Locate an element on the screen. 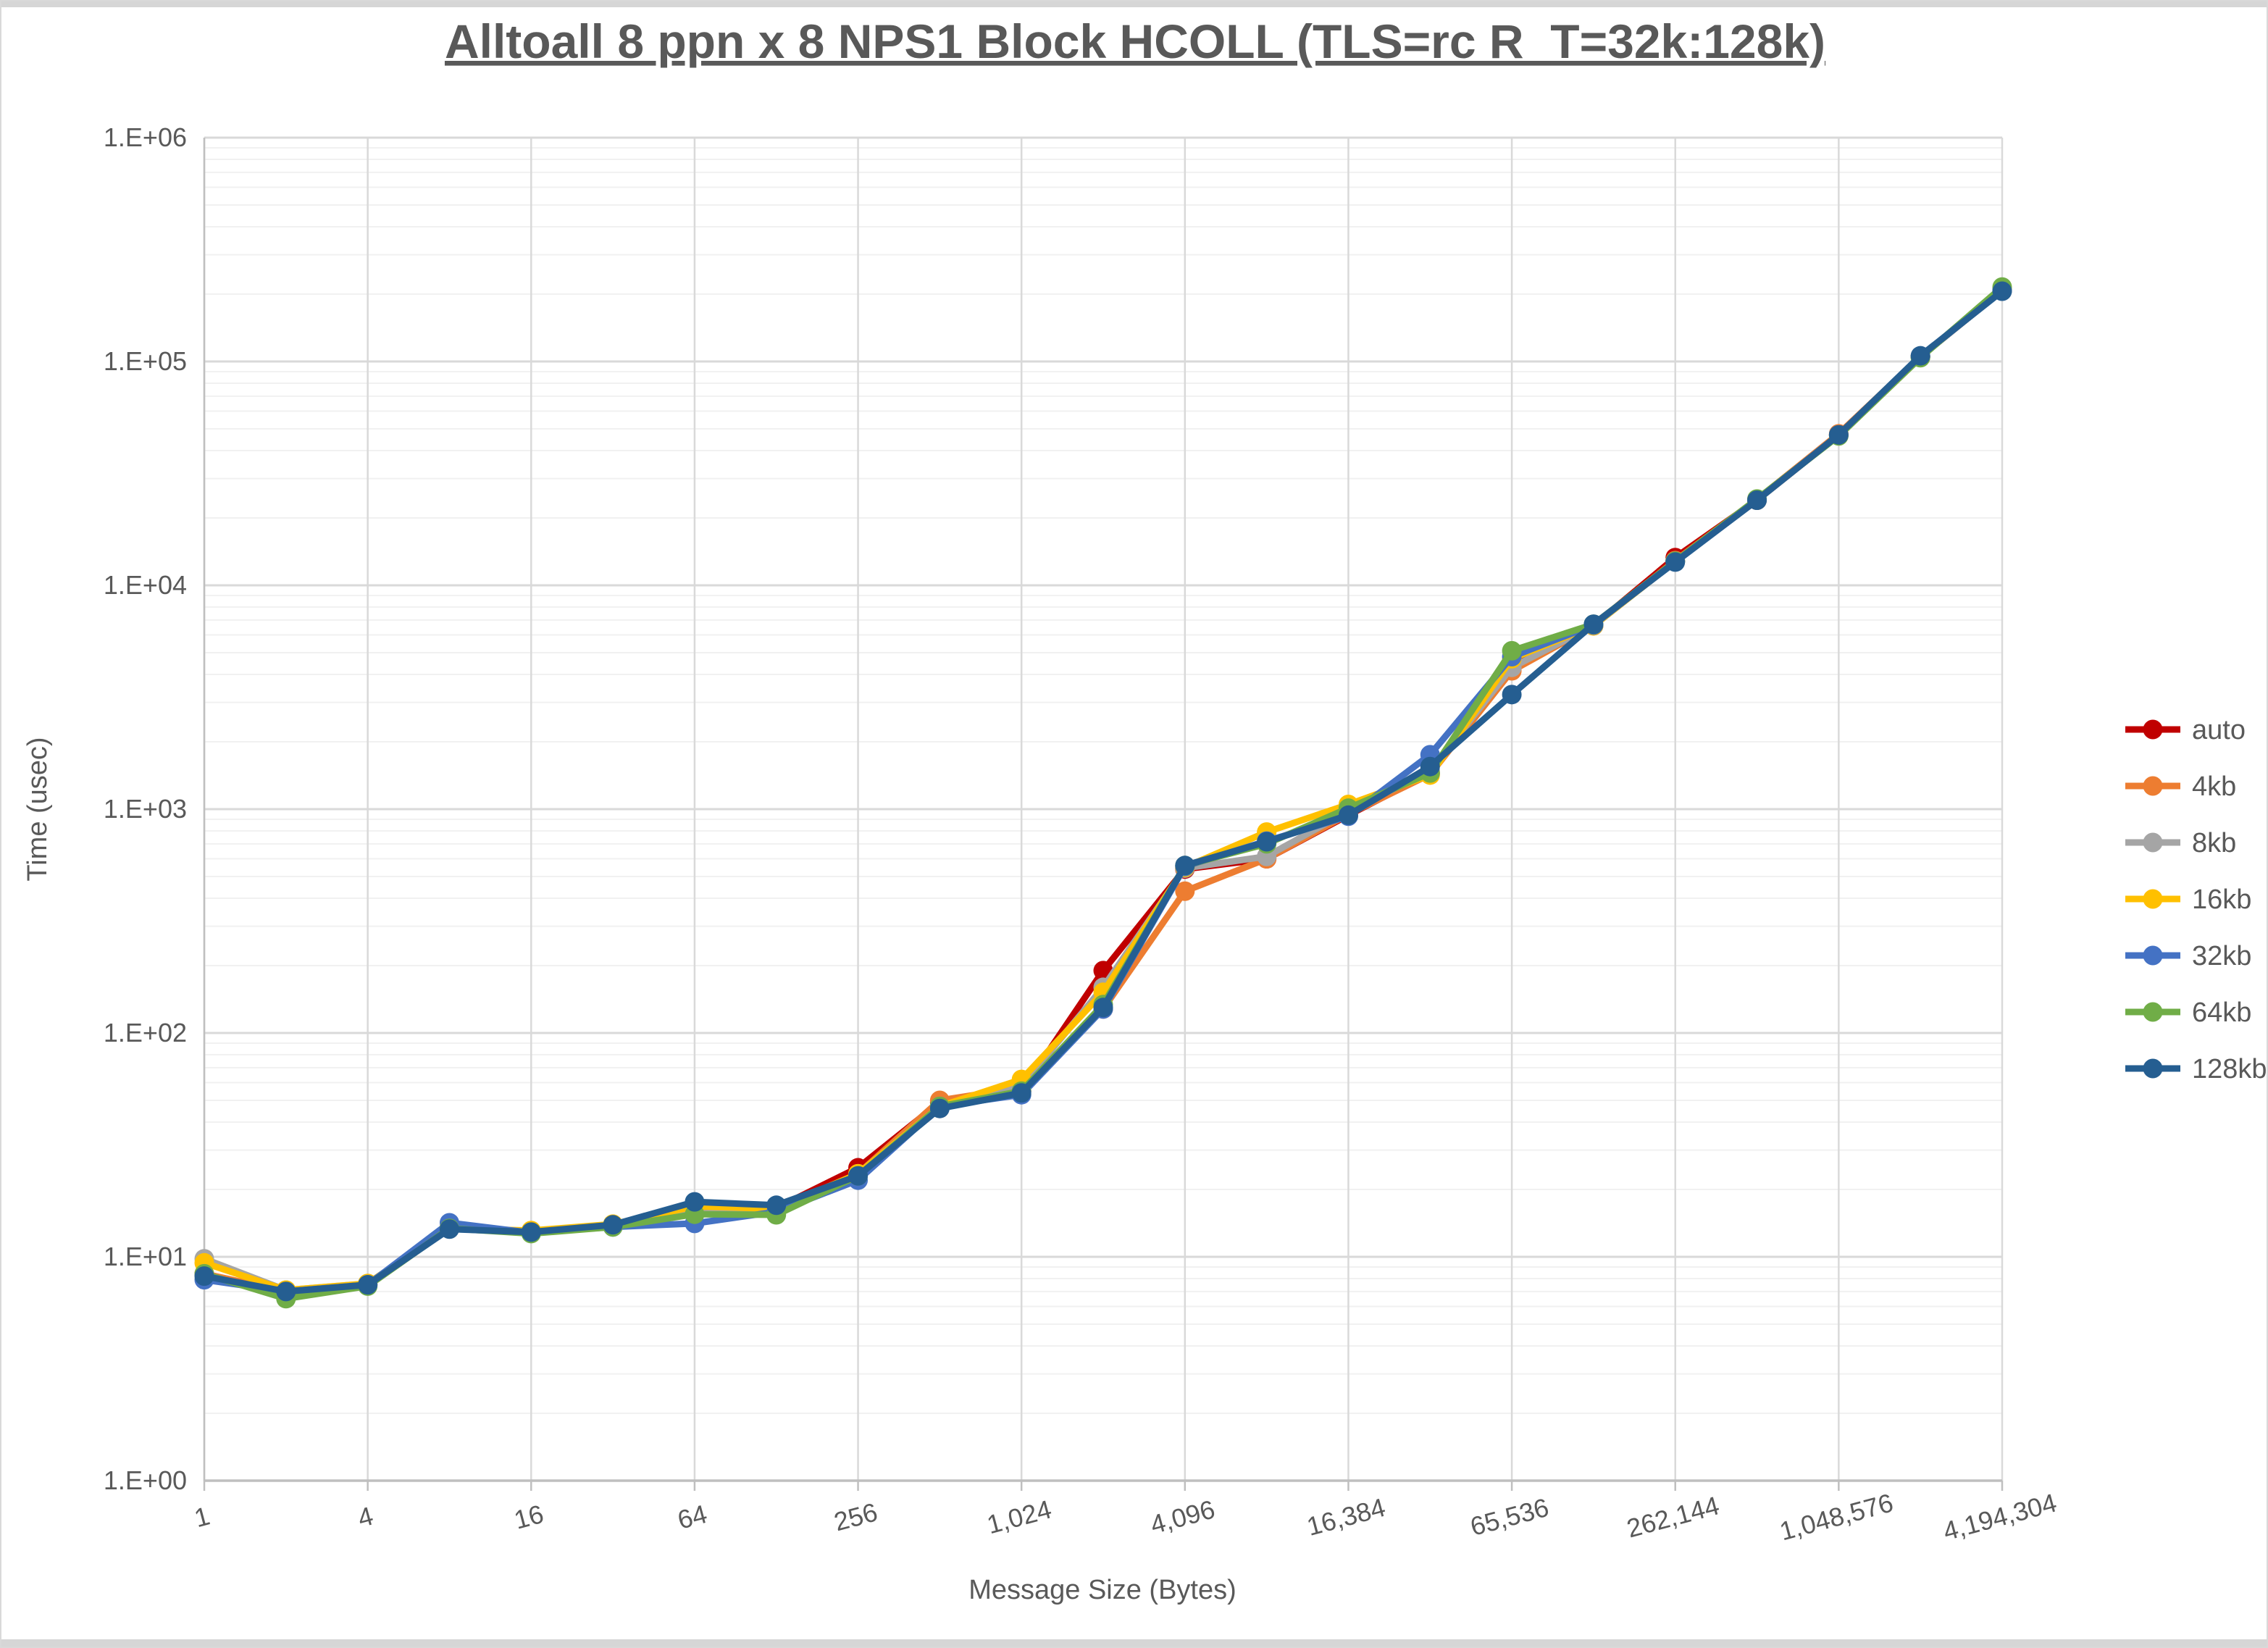 The width and height of the screenshot is (2268, 1648). legend: auto 4kb 8kb 16kb 32kb 64kb 128kb is located at coordinates (2196, 899).